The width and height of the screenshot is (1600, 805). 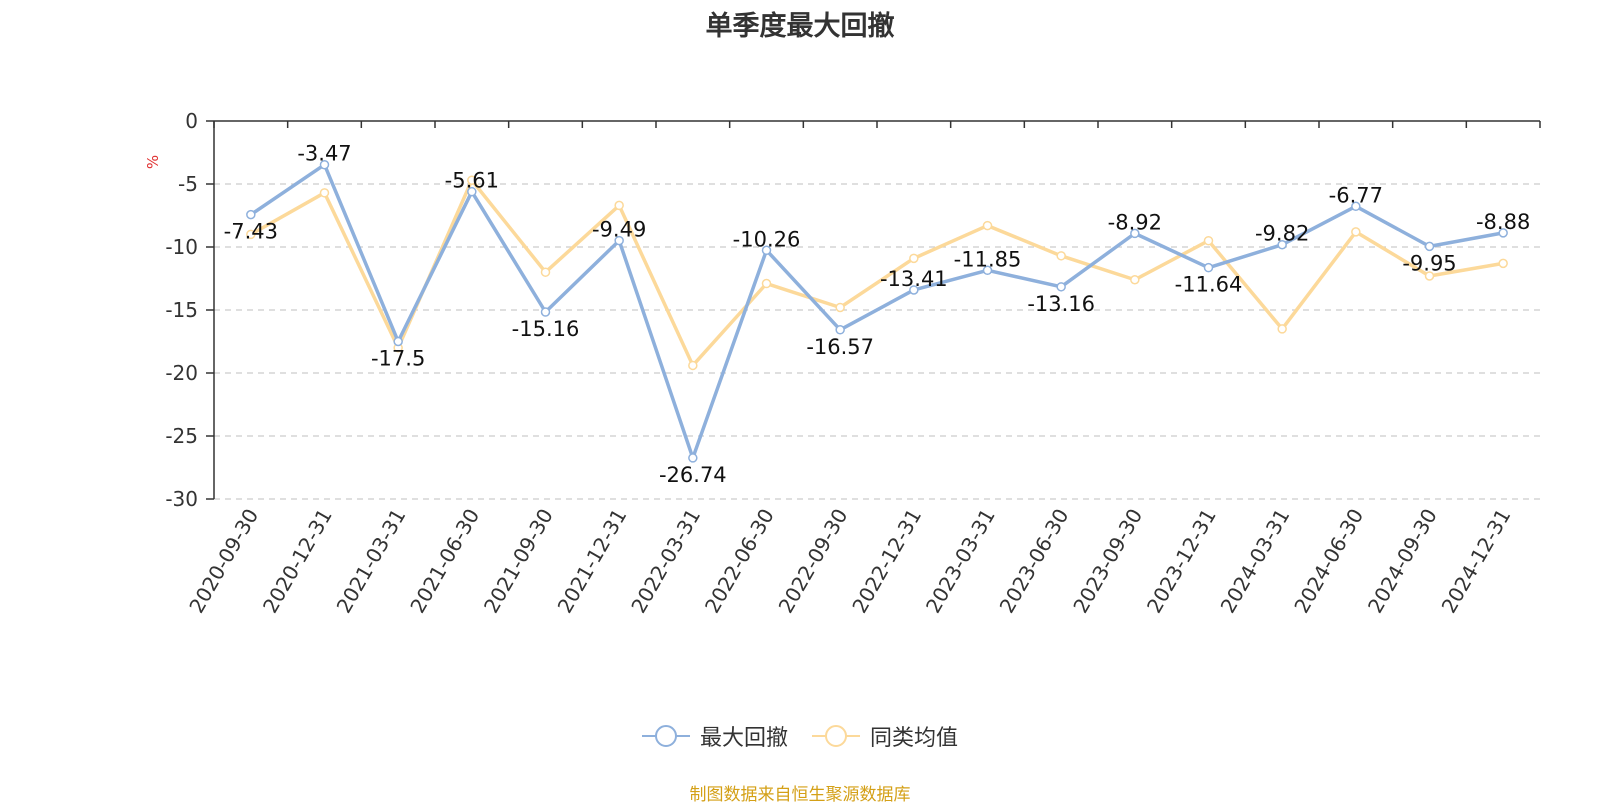 I want to click on y-tick-label: -25, so click(x=181, y=436).